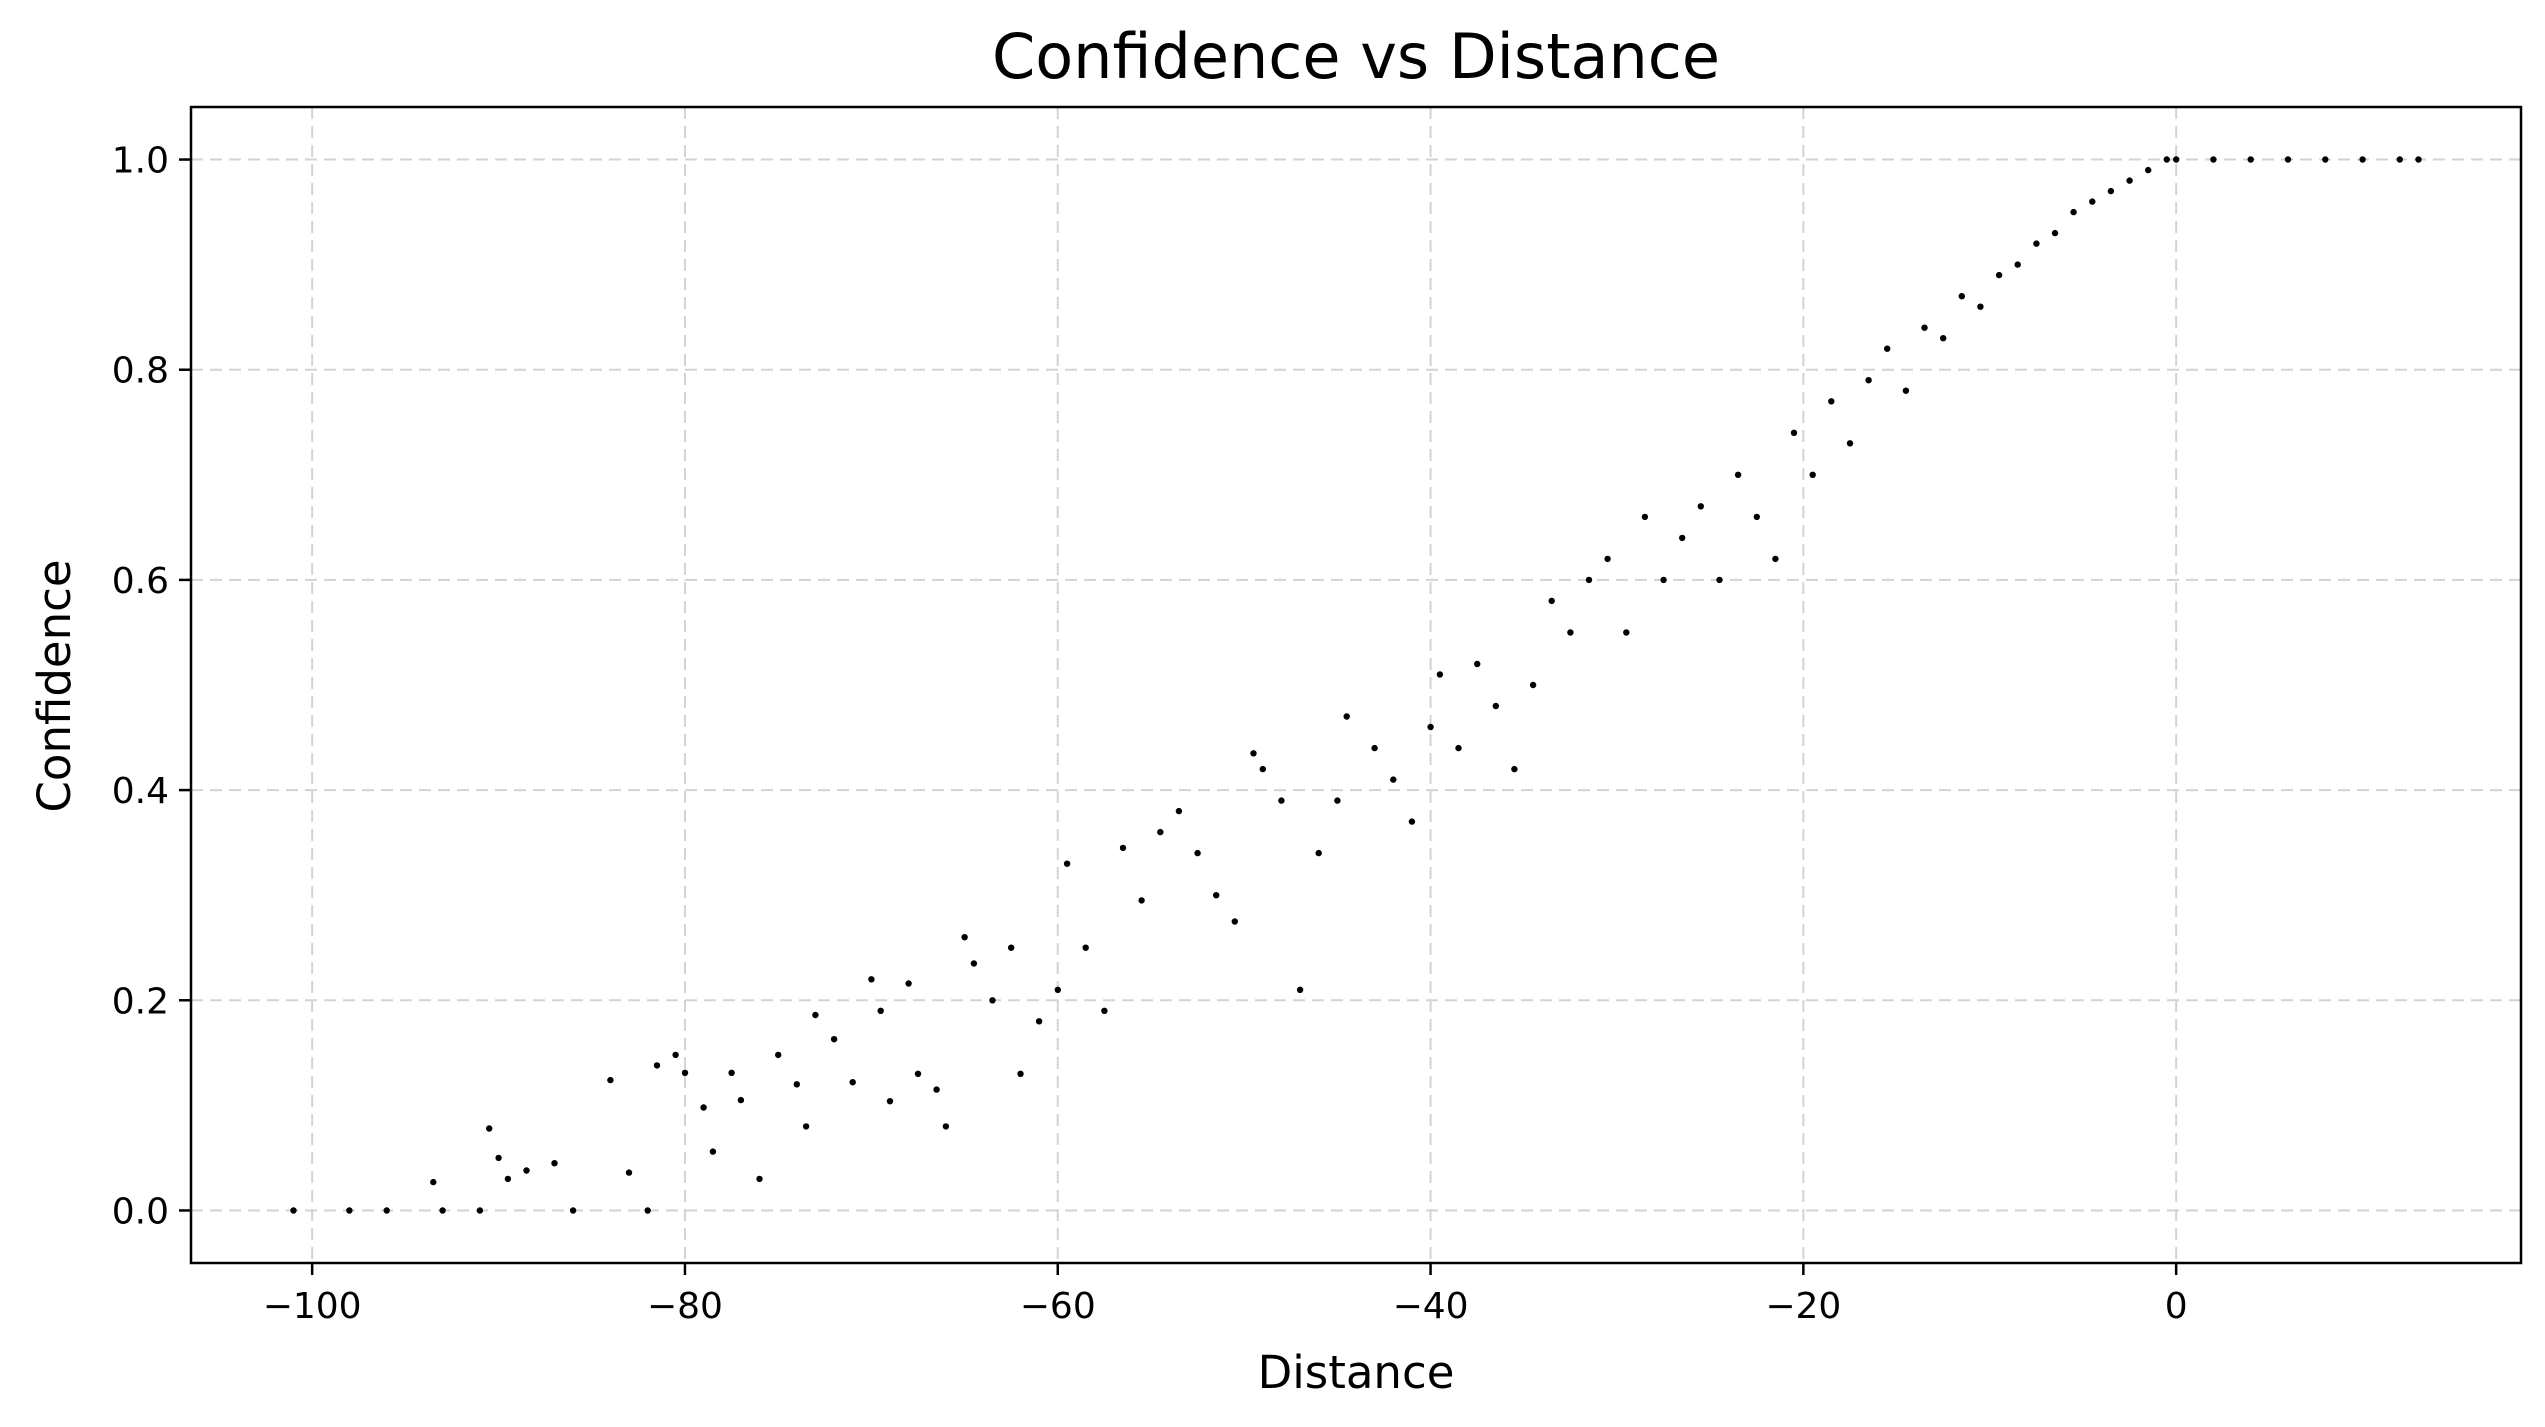 Image resolution: width=2545 pixels, height=1427 pixels. Describe the element at coordinates (140, 371) in the screenshot. I see `y-tick-label: 0.8` at that location.